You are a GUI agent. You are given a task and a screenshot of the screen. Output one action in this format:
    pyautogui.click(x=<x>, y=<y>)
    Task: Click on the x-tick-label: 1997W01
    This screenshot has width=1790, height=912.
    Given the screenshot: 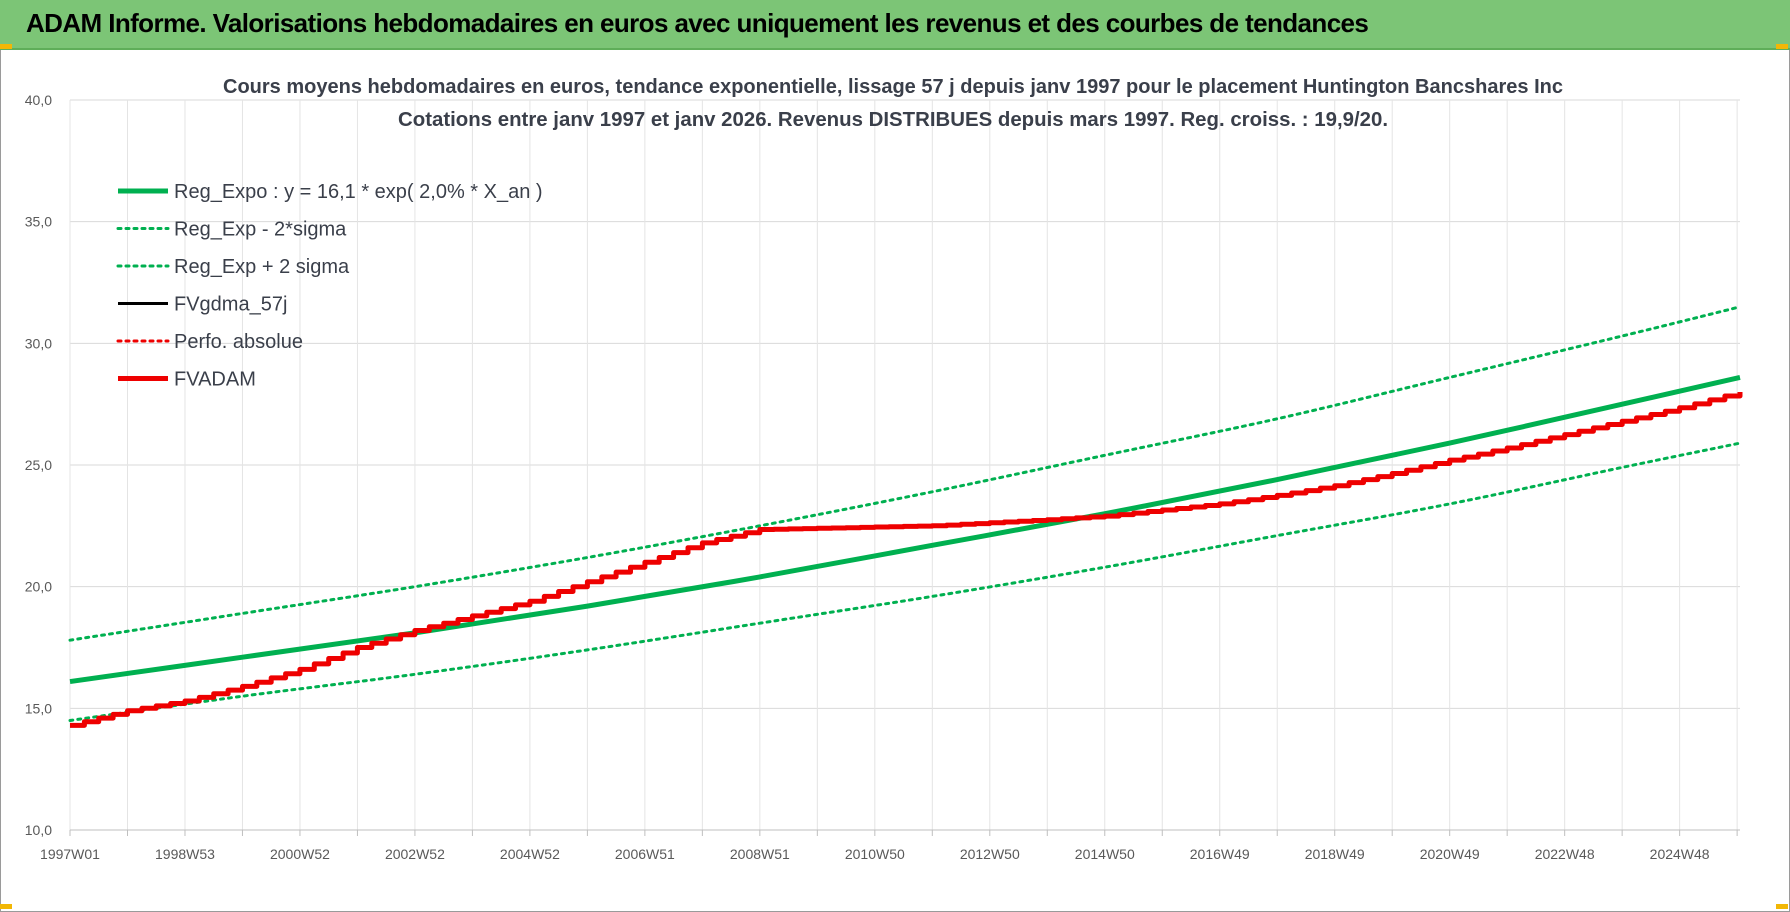 What is the action you would take?
    pyautogui.click(x=70, y=854)
    